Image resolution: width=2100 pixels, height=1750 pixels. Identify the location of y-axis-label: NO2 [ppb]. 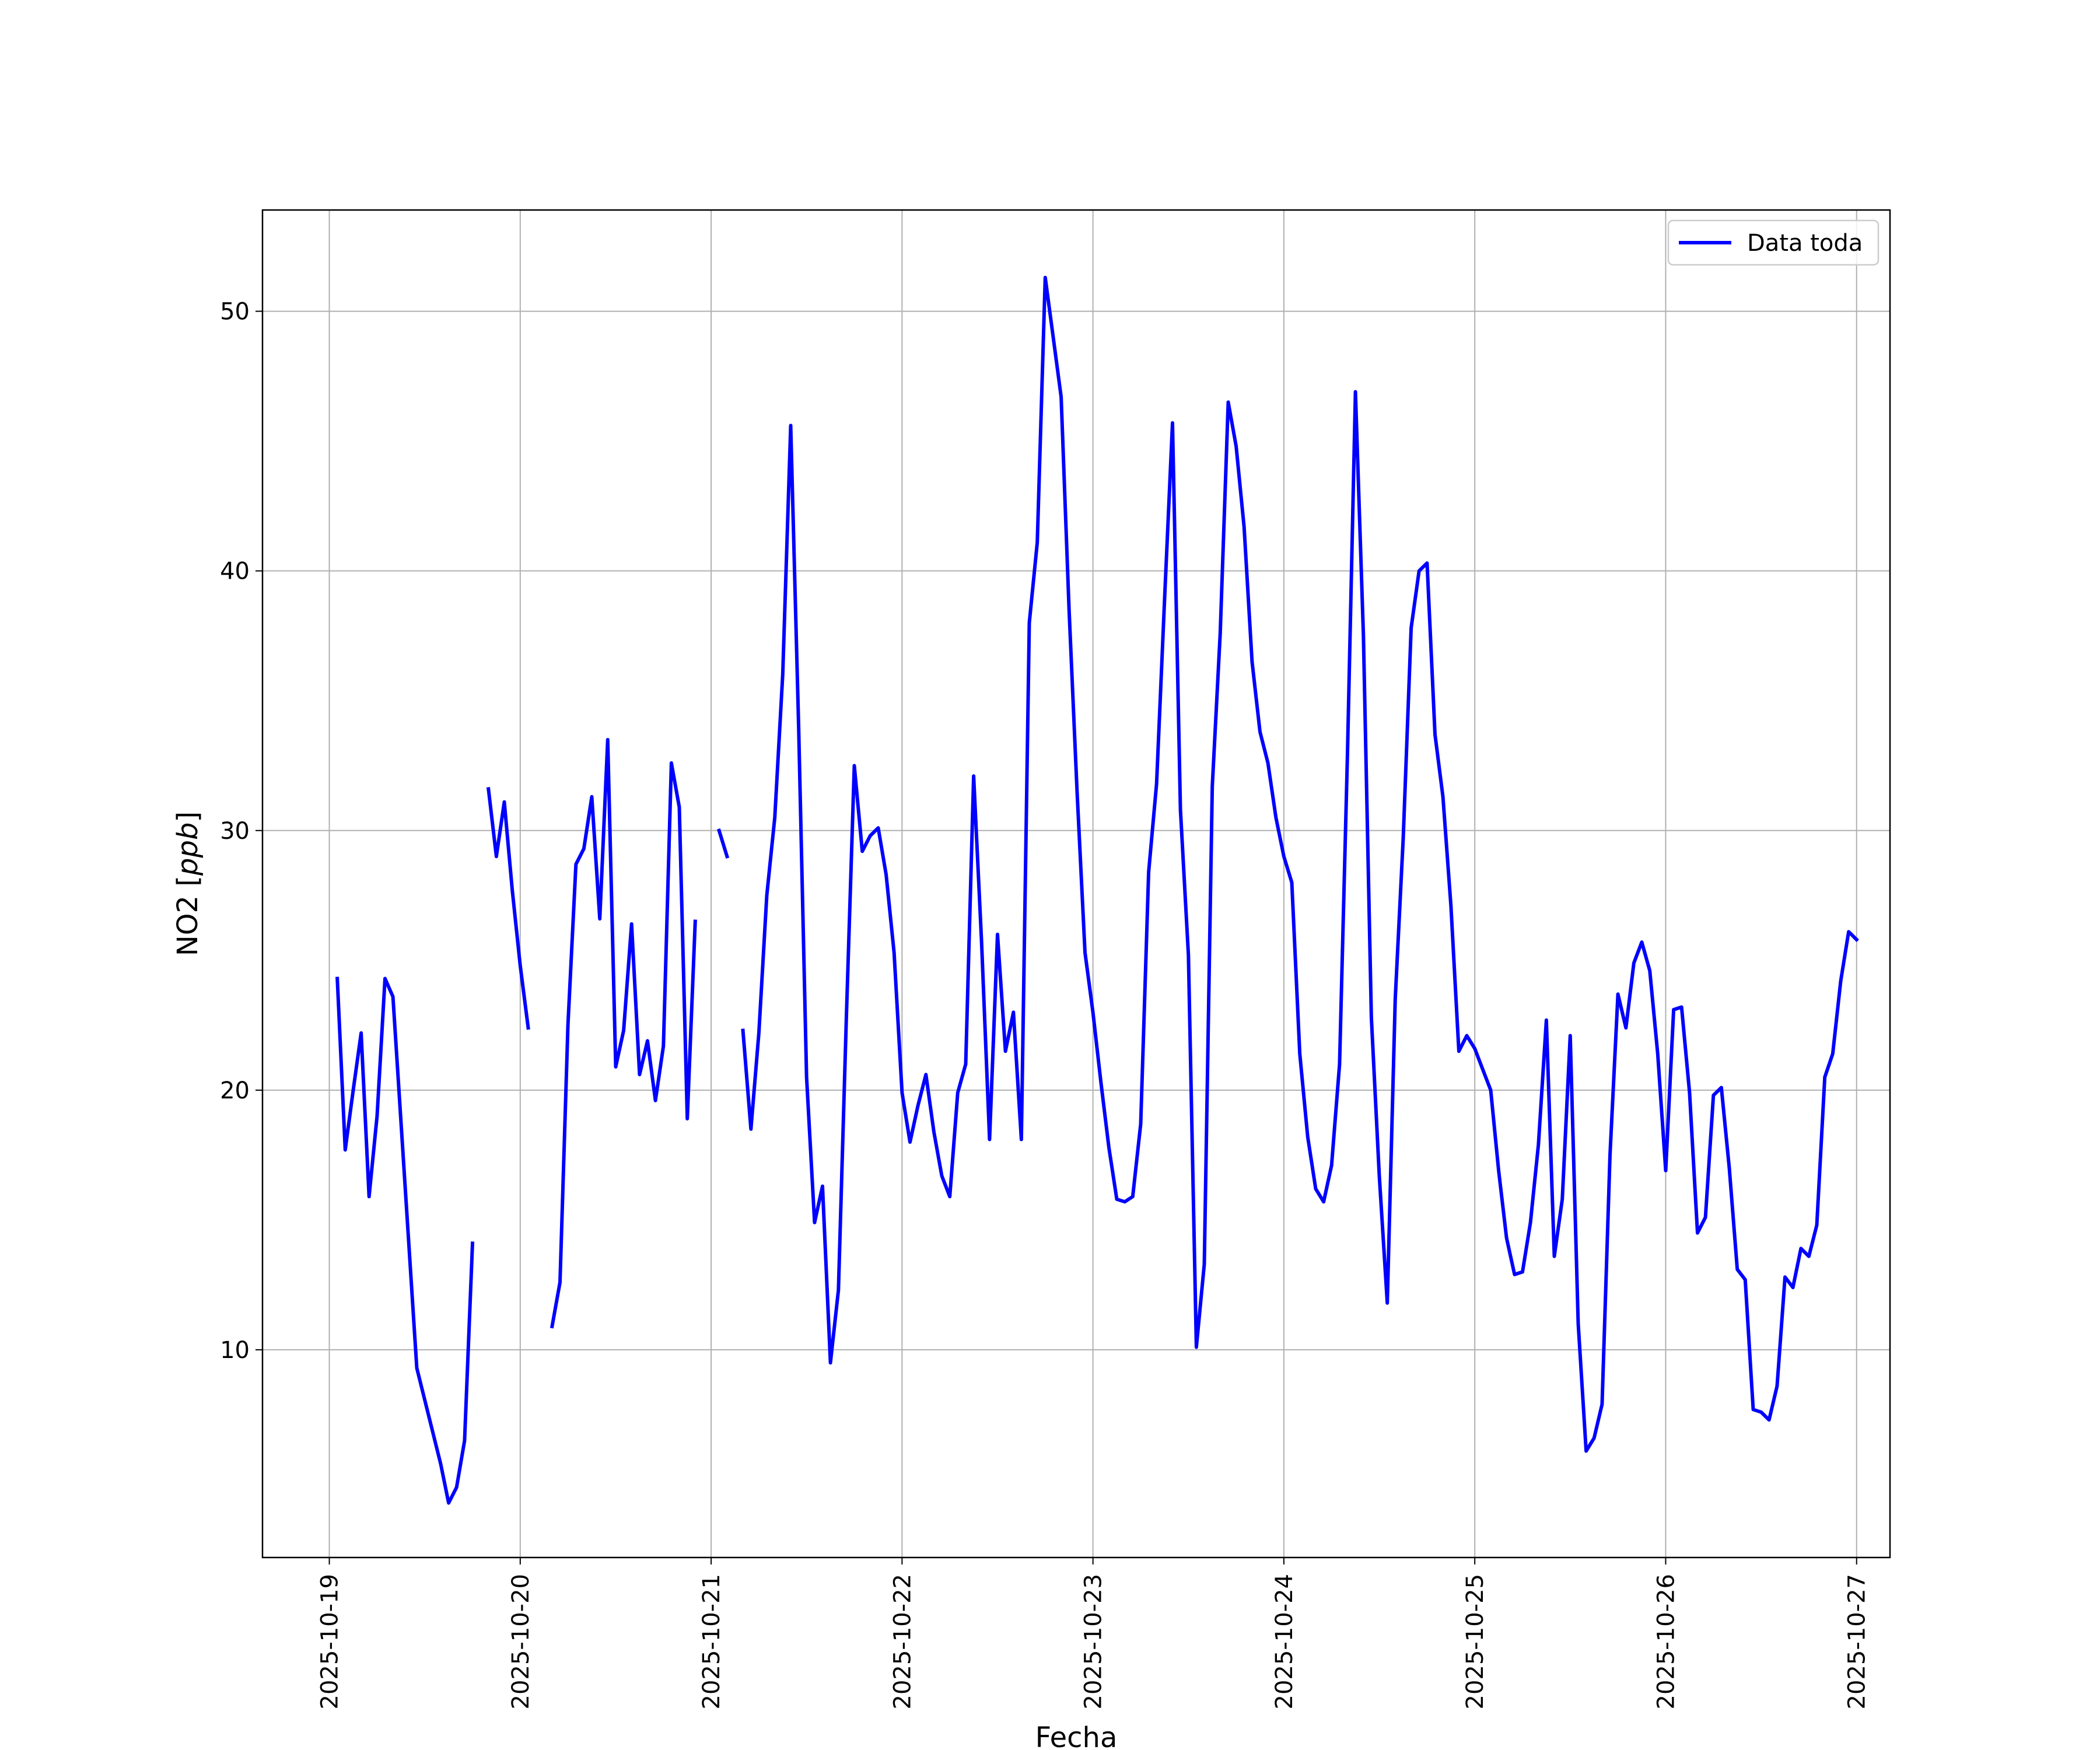
(188, 883).